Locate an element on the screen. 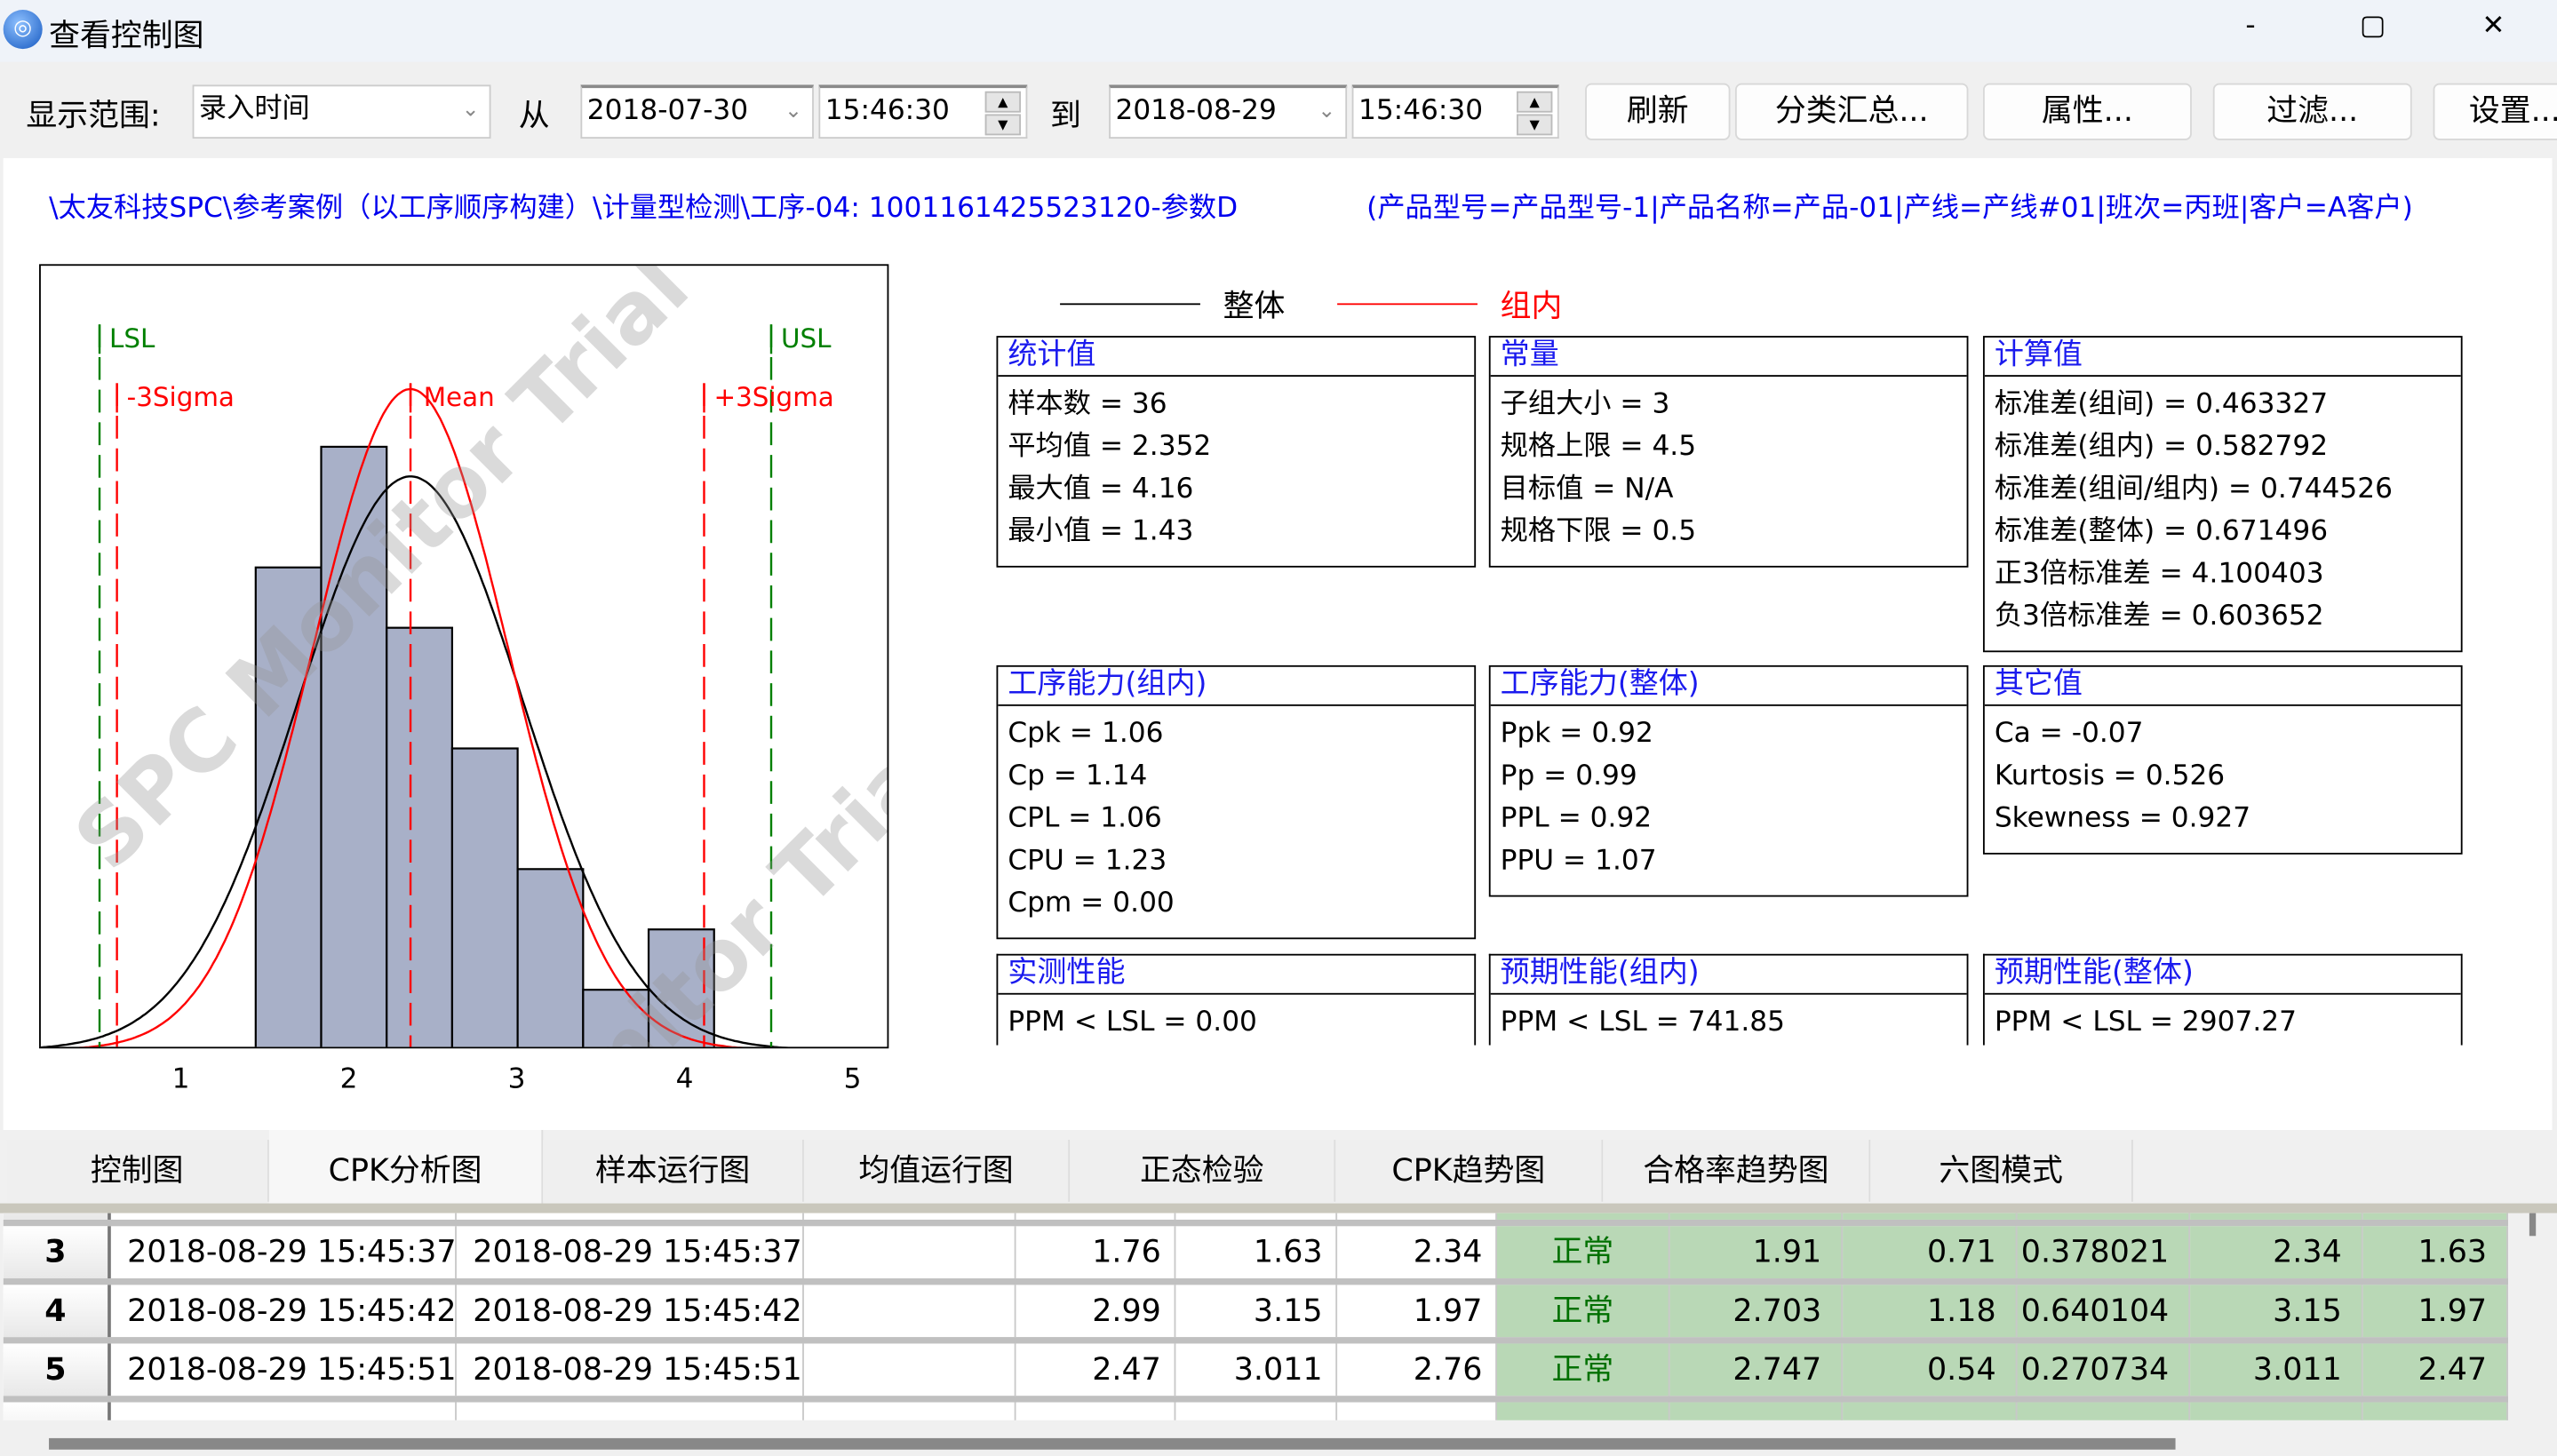 This screenshot has width=2557, height=1456. tab-0: 控制图 is located at coordinates (137, 1171).